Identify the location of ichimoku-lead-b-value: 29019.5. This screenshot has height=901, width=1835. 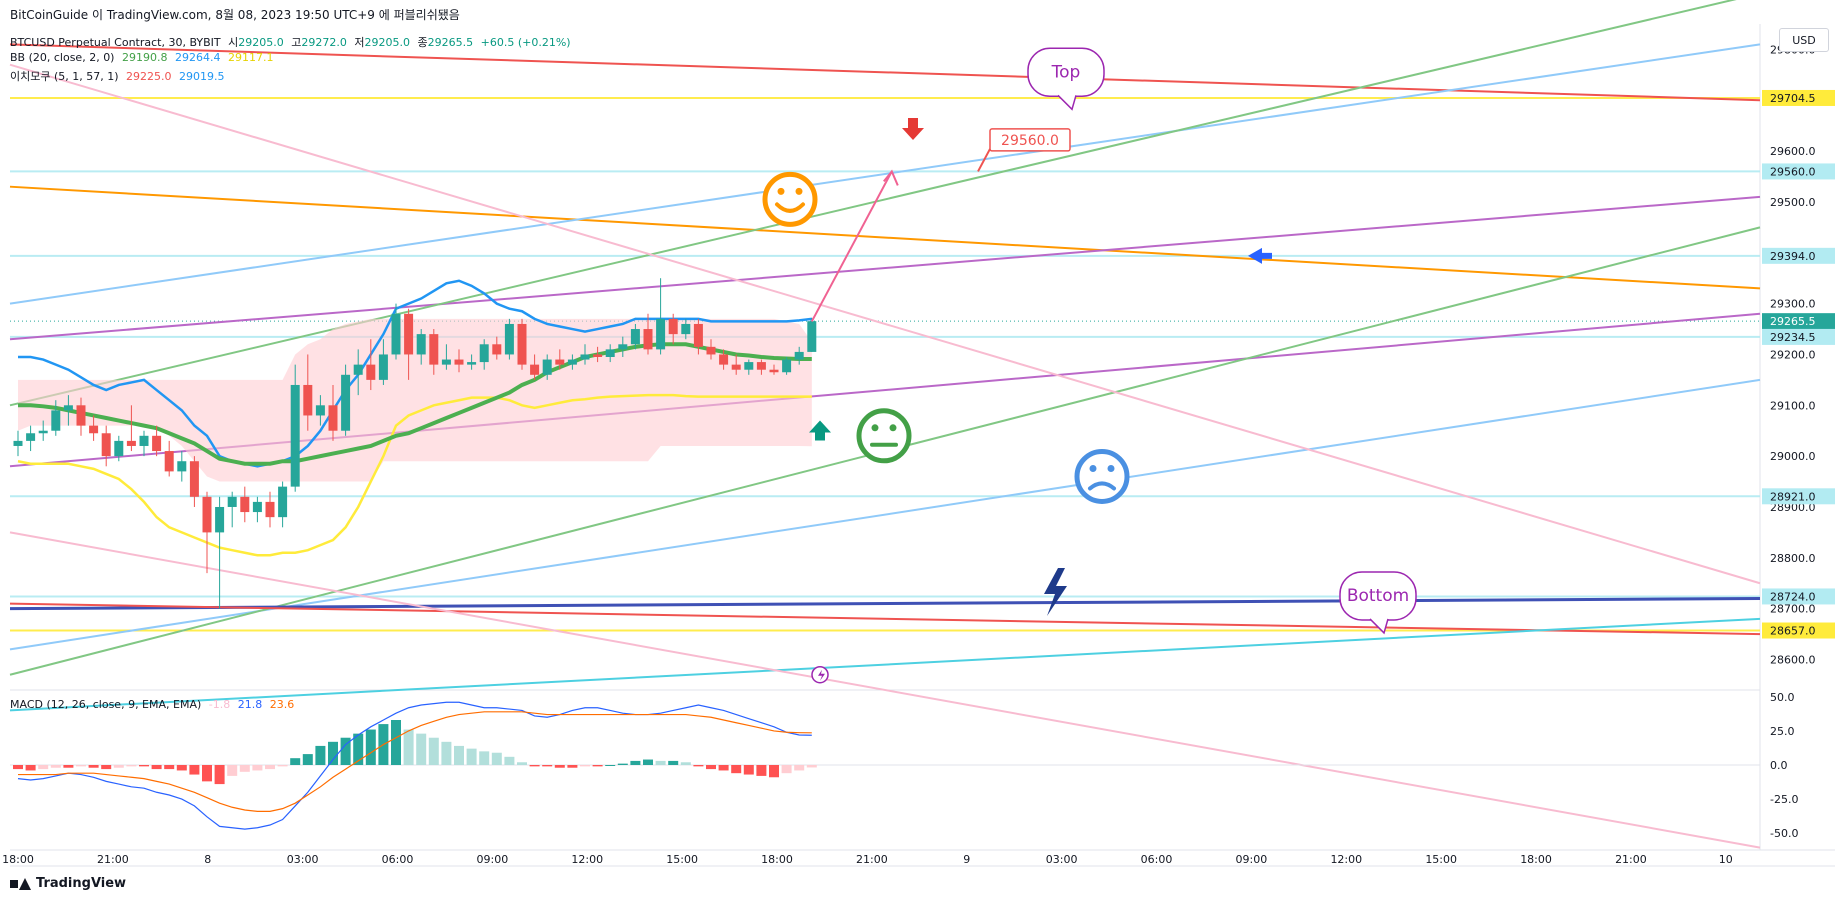
(202, 76).